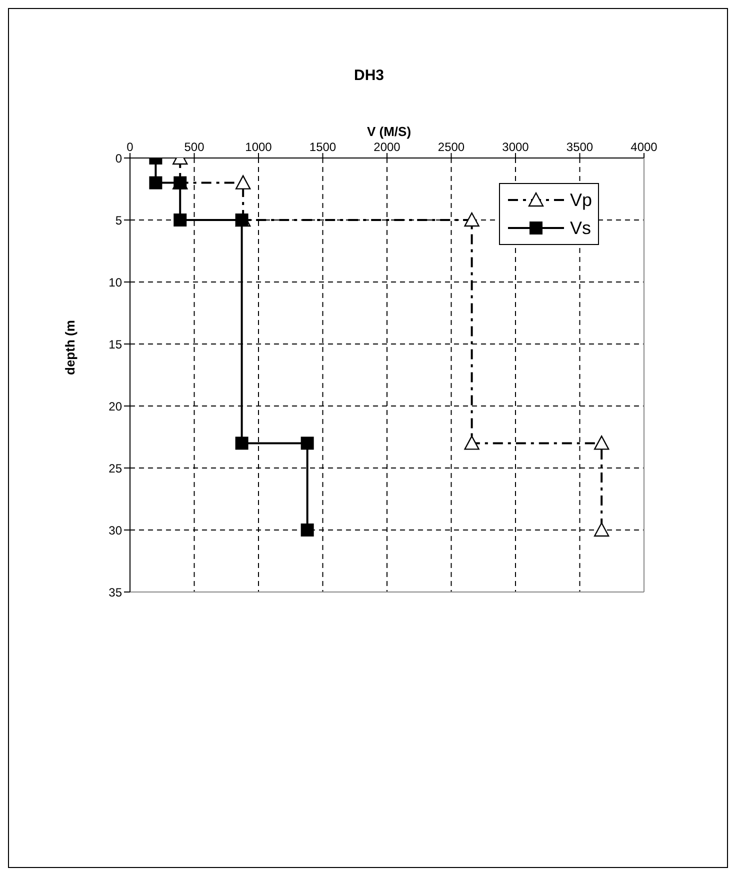  What do you see at coordinates (115, 406) in the screenshot?
I see `y-tick-label: 20` at bounding box center [115, 406].